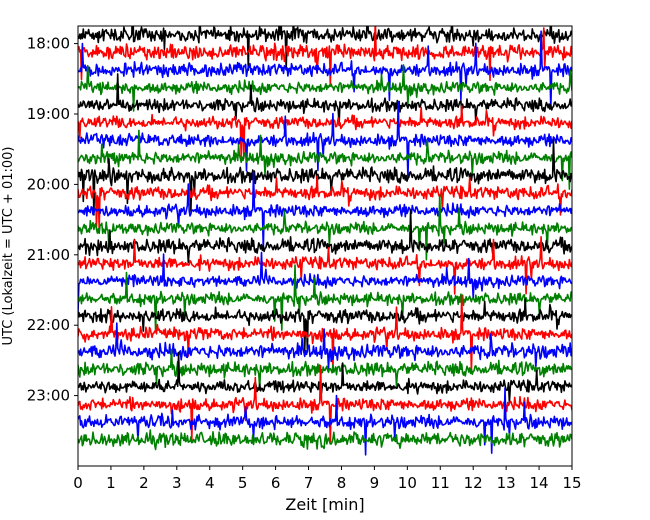 This screenshot has height=520, width=650. What do you see at coordinates (144, 483) in the screenshot?
I see `x-tick-label: 2` at bounding box center [144, 483].